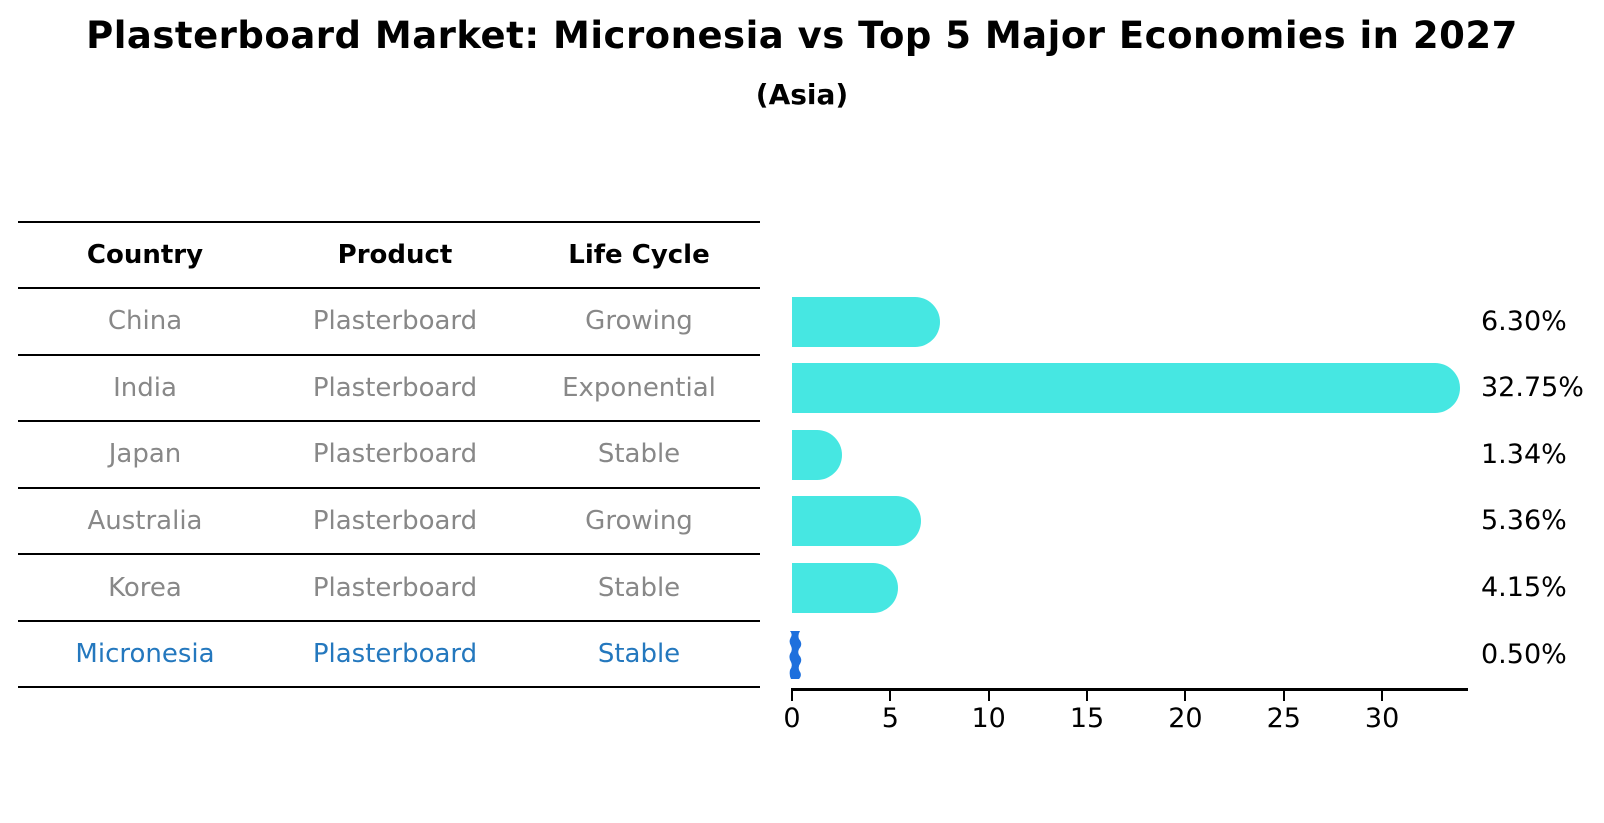  I want to click on table-row: Korea Plasterboard Stable, so click(389, 587).